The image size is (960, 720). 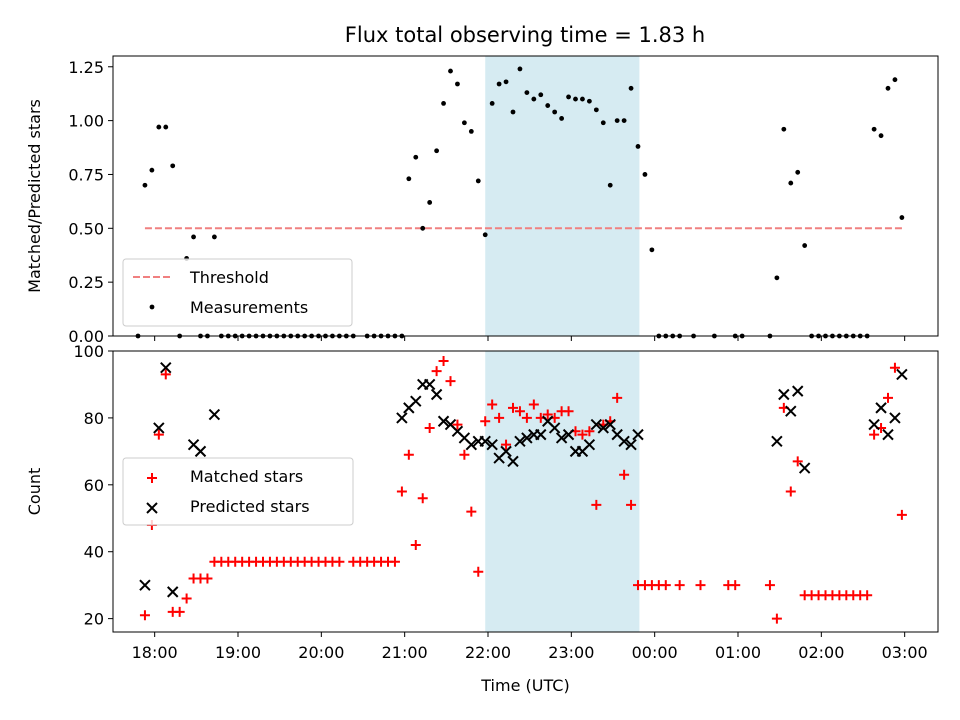 I want to click on x-tick-label: 22:00, so click(x=488, y=652).